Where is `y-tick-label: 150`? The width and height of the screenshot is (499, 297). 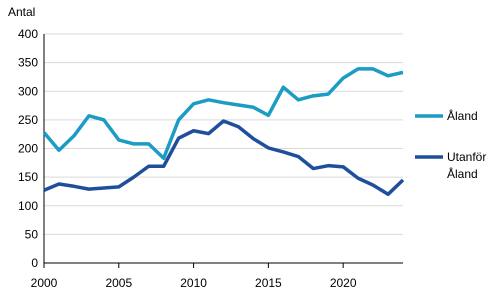
y-tick-label: 150 is located at coordinates (28, 177).